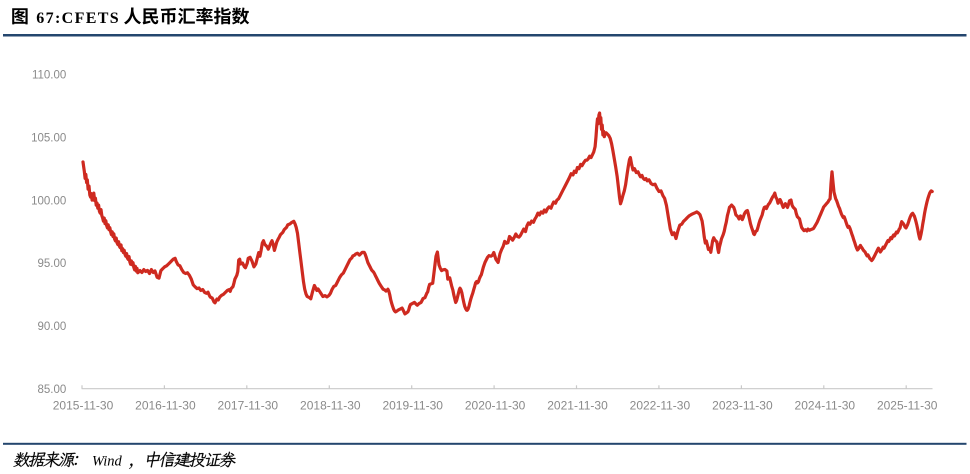 The image size is (970, 474). Describe the element at coordinates (107, 462) in the screenshot. I see `svg-text: Wind` at that location.